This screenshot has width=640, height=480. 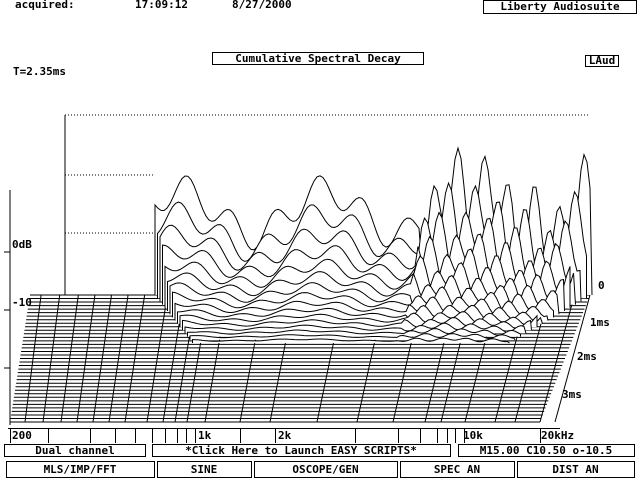 What do you see at coordinates (587, 356) in the screenshot?
I see `time-label: 2ms` at bounding box center [587, 356].